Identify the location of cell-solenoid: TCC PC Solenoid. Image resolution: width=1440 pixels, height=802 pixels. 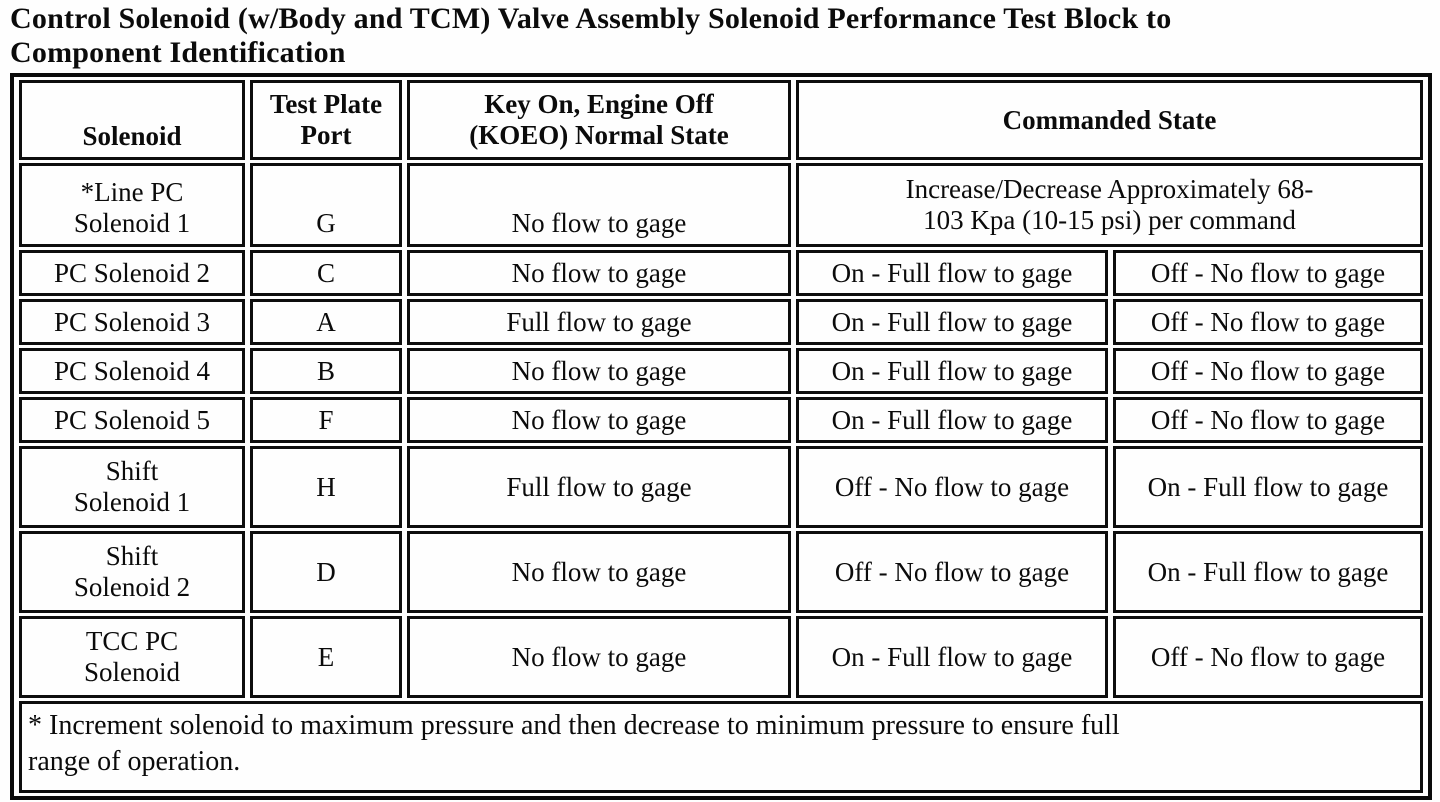
(132, 657).